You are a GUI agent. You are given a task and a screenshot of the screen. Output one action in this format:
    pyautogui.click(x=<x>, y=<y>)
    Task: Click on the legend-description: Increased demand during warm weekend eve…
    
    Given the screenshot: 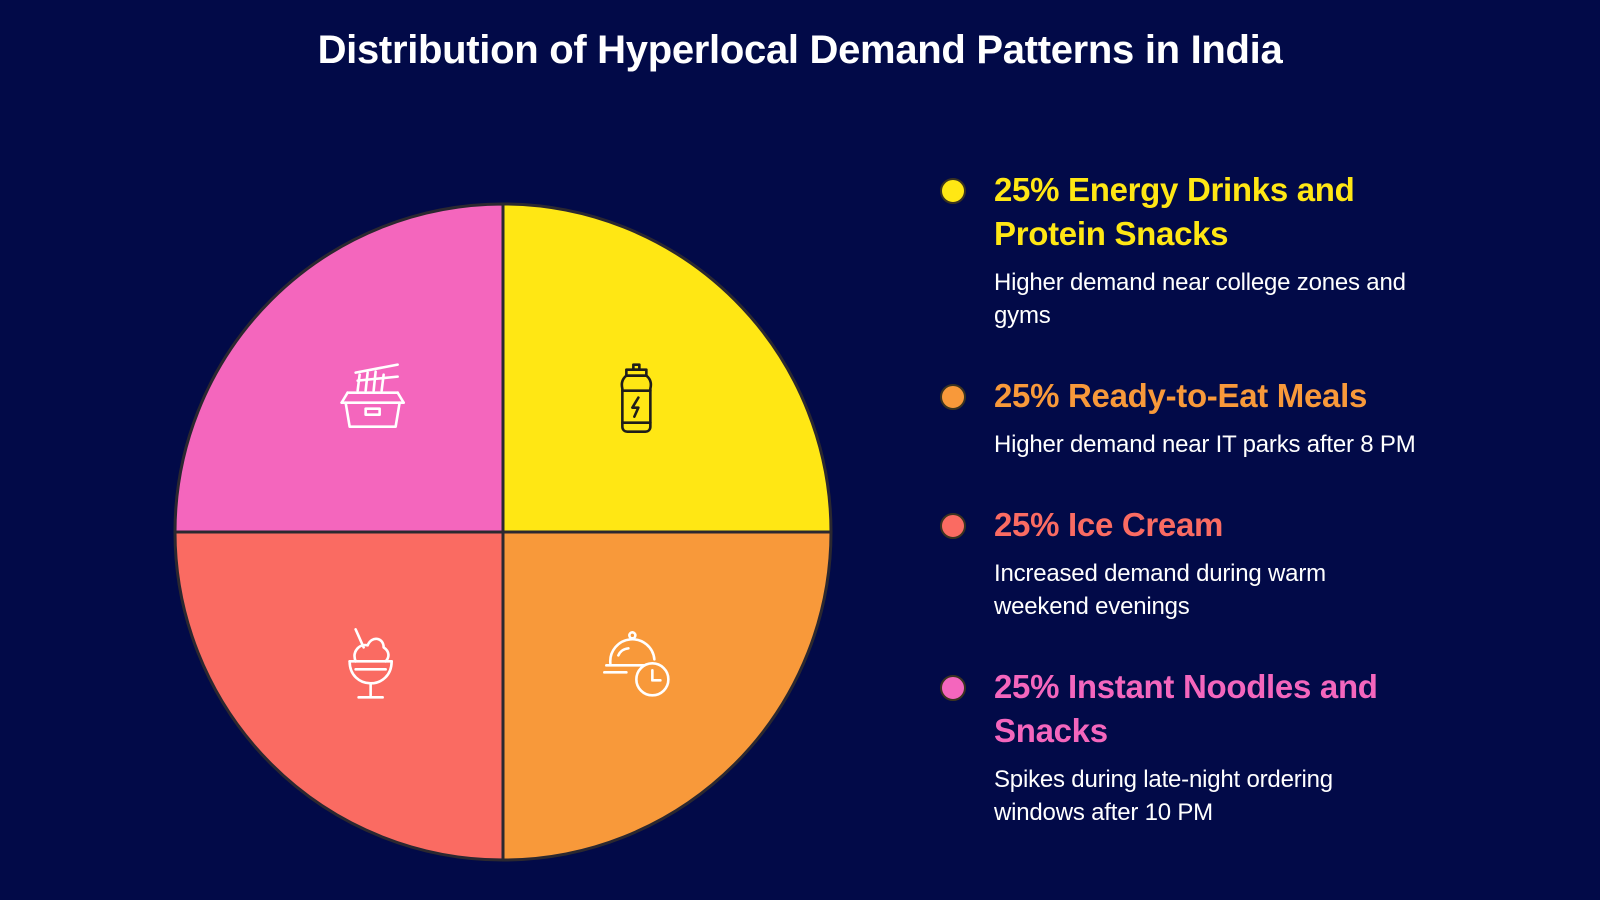 What is the action you would take?
    pyautogui.click(x=1160, y=590)
    